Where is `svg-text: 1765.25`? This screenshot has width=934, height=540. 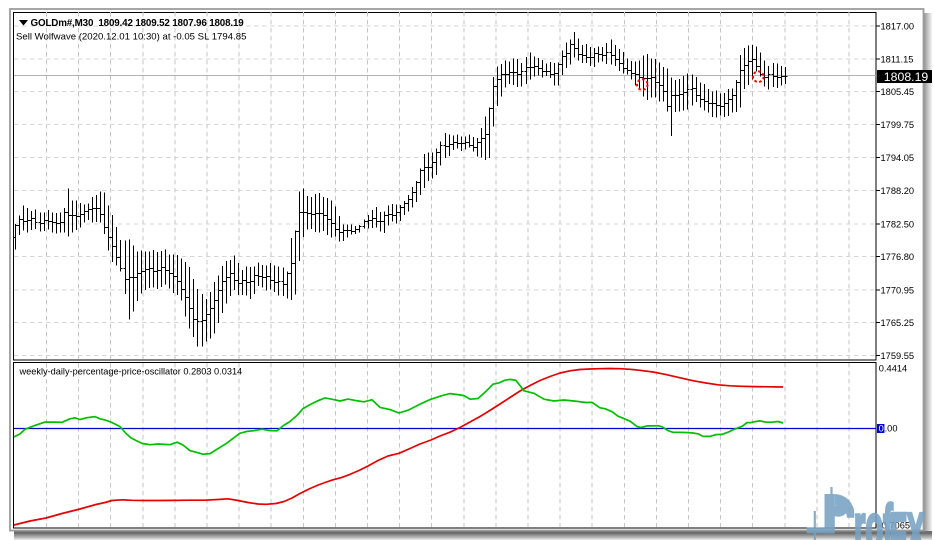
svg-text: 1765.25 is located at coordinates (898, 323).